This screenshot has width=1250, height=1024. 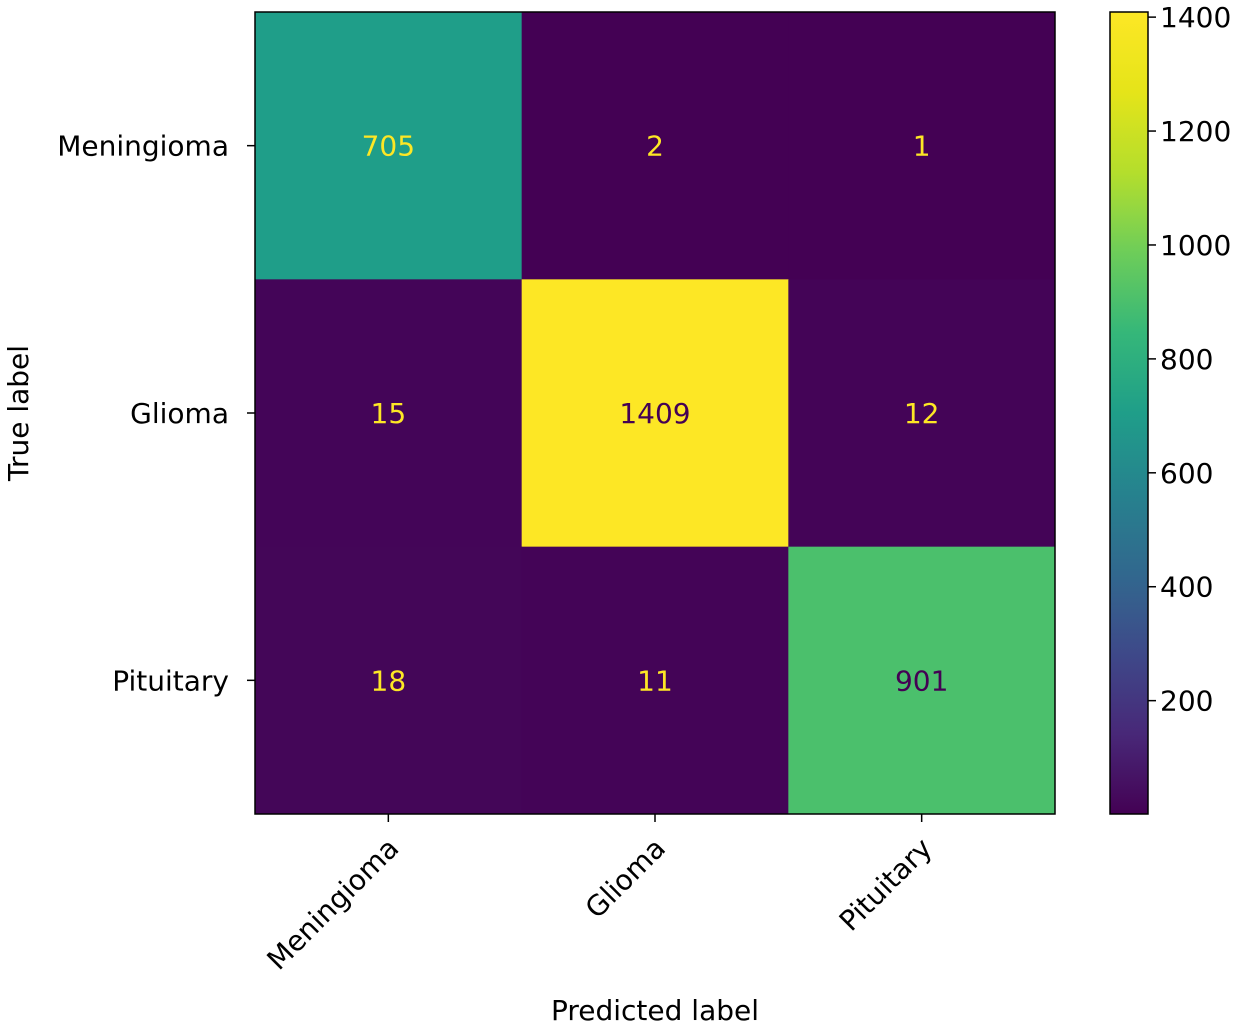 What do you see at coordinates (1186, 359) in the screenshot?
I see `colorbar-tick-label: 800` at bounding box center [1186, 359].